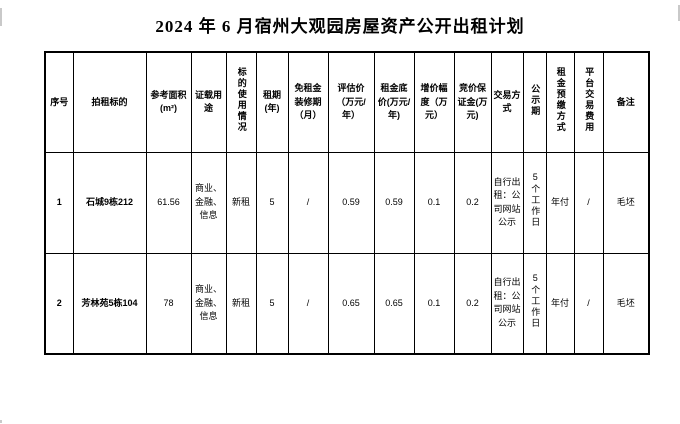 Image resolution: width=680 pixels, height=424 pixels. I want to click on cell-base-rent: 0.65, so click(394, 303).